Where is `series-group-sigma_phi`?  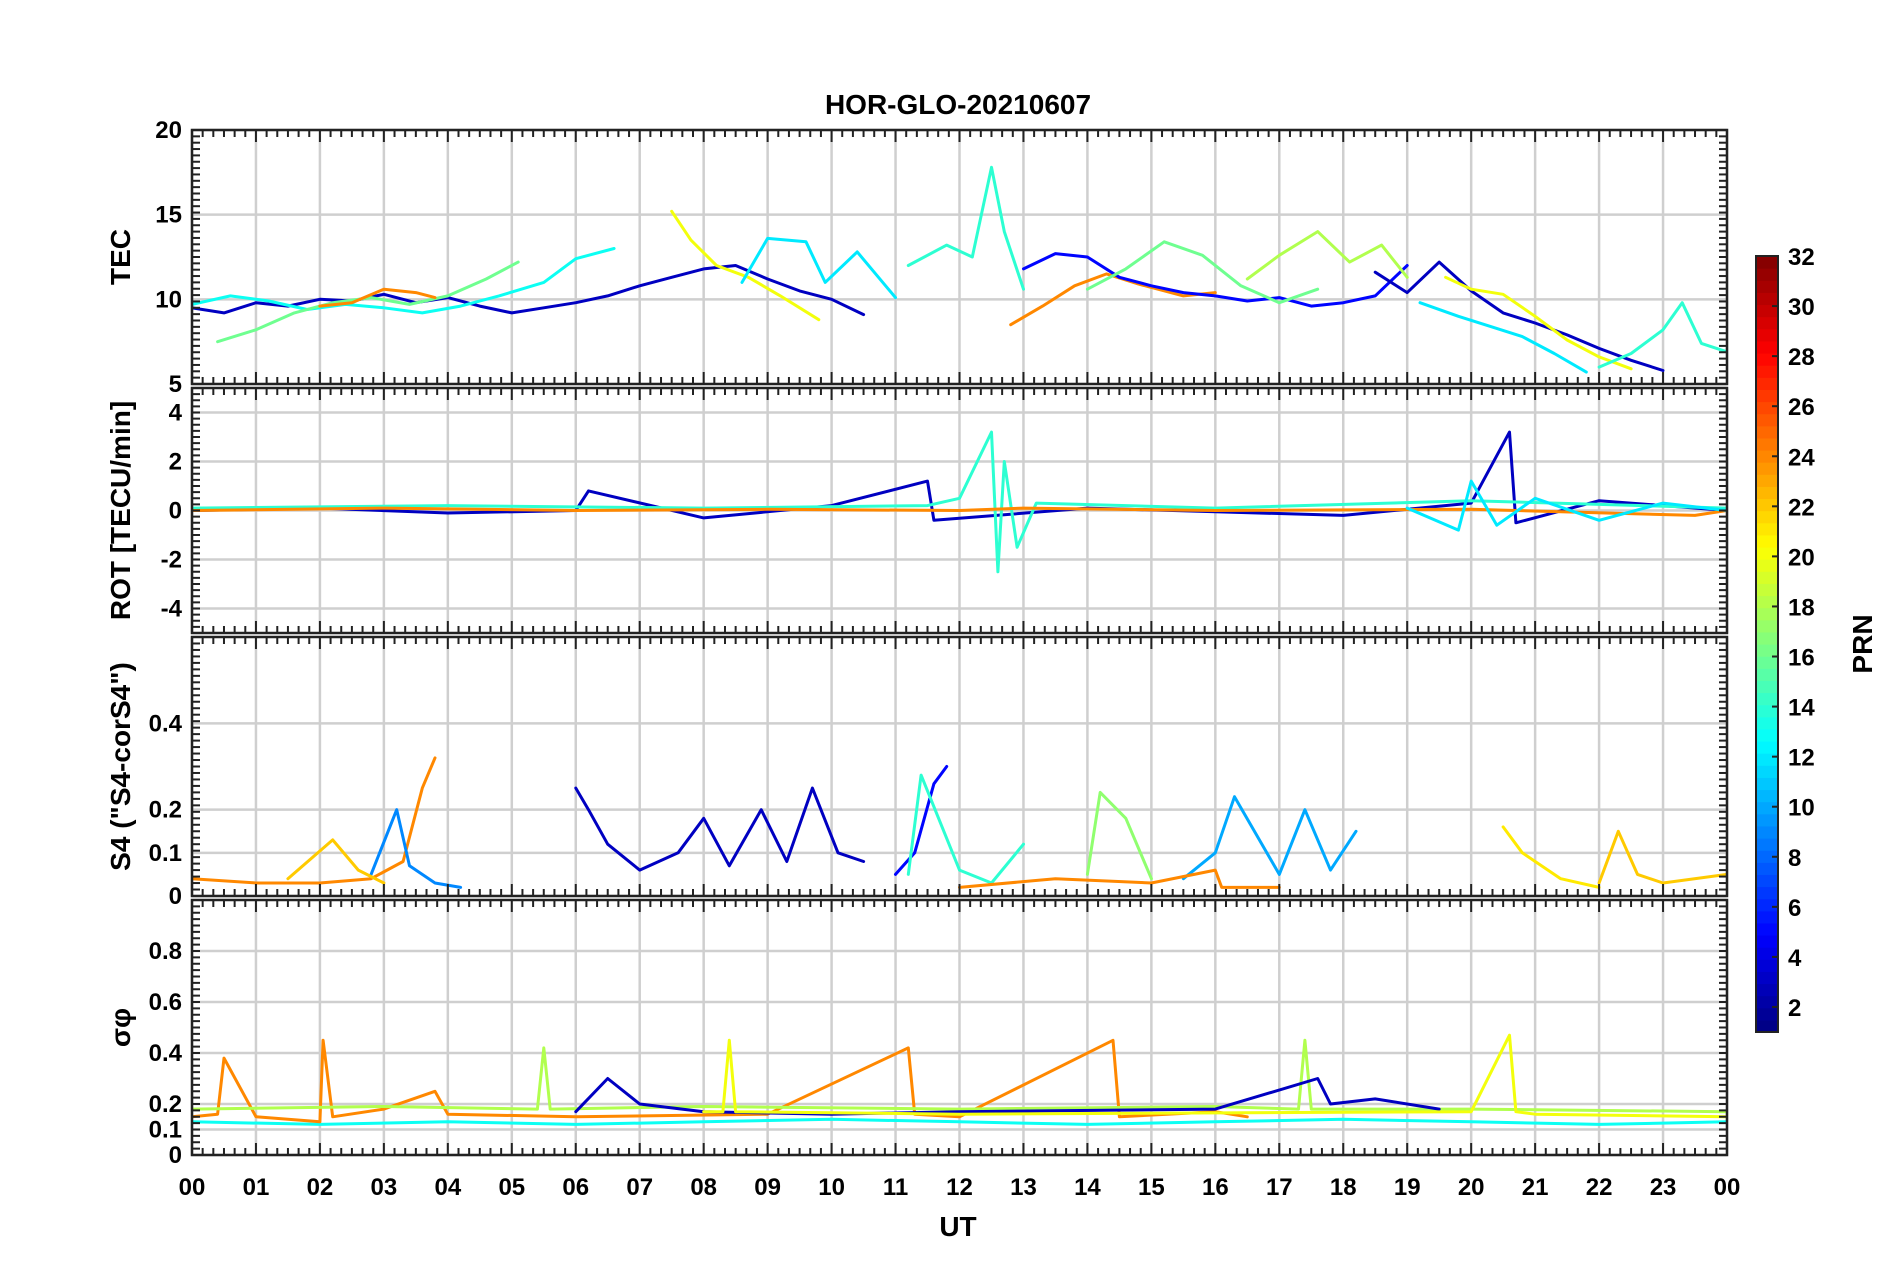 series-group-sigma_phi is located at coordinates (959, 1079).